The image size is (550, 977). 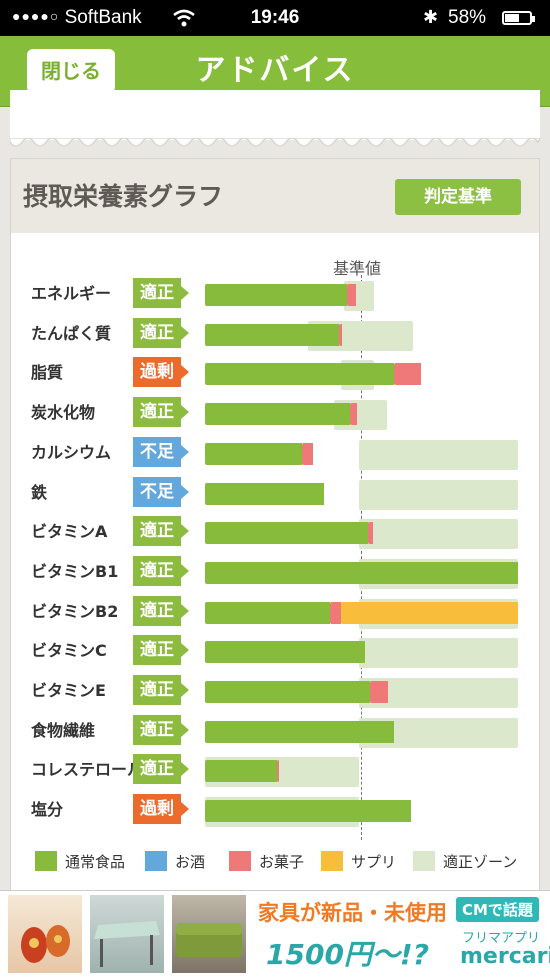 I want to click on clock: 19:46, so click(x=275, y=17).